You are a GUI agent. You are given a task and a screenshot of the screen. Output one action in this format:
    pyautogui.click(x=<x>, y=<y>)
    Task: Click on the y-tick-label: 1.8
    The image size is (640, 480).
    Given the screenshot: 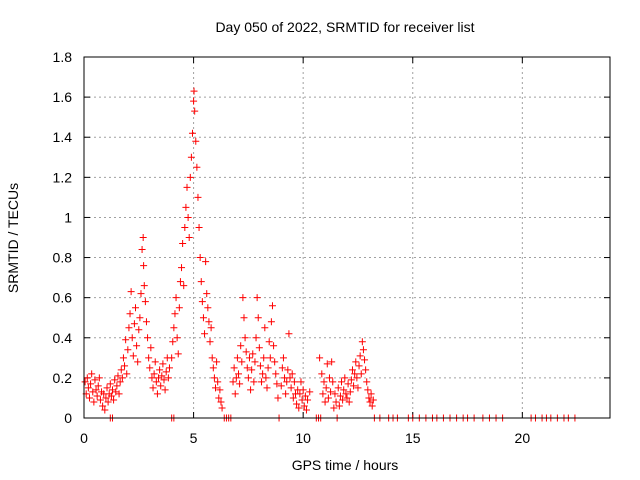 What is the action you would take?
    pyautogui.click(x=63, y=57)
    